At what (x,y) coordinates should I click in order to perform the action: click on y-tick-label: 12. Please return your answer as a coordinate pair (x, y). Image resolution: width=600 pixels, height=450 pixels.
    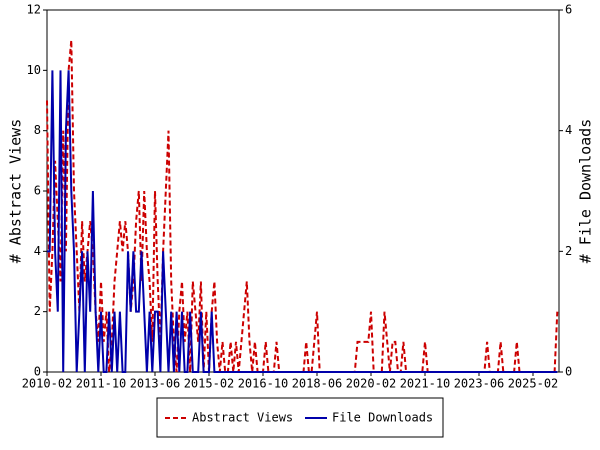
    Looking at the image, I should click on (34, 10).